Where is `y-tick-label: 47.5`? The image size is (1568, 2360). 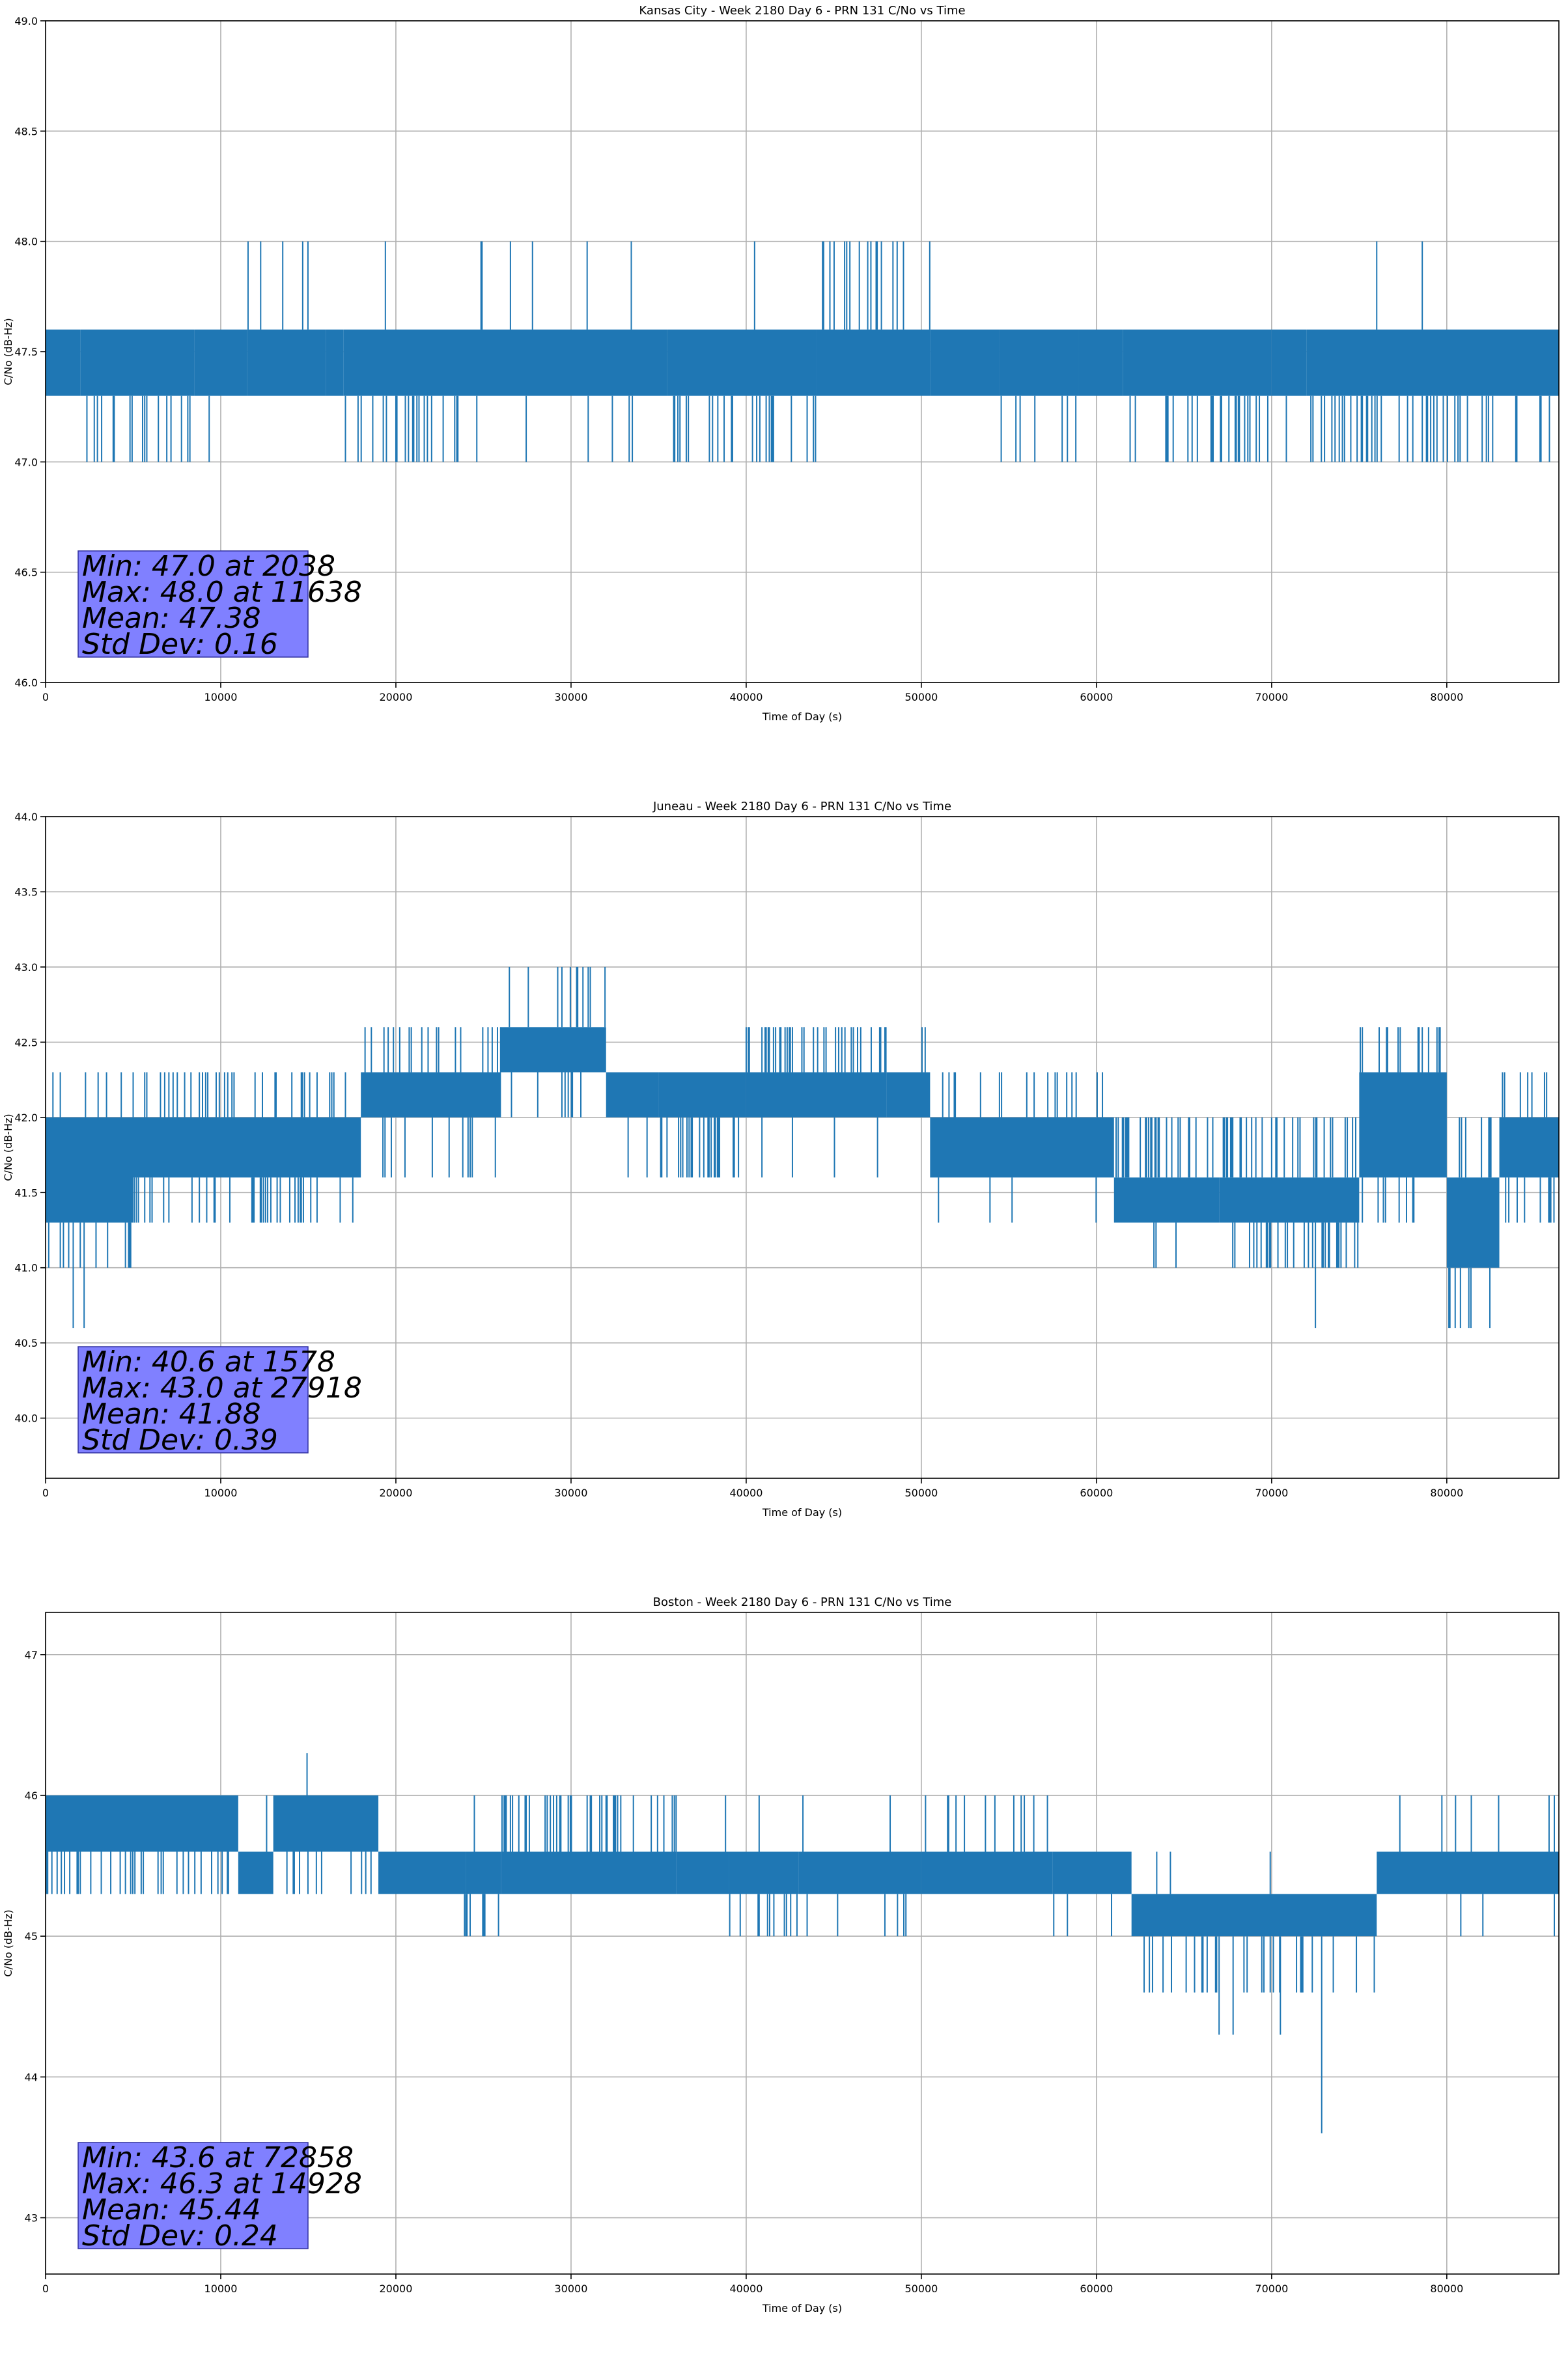
y-tick-label: 47.5 is located at coordinates (26, 352).